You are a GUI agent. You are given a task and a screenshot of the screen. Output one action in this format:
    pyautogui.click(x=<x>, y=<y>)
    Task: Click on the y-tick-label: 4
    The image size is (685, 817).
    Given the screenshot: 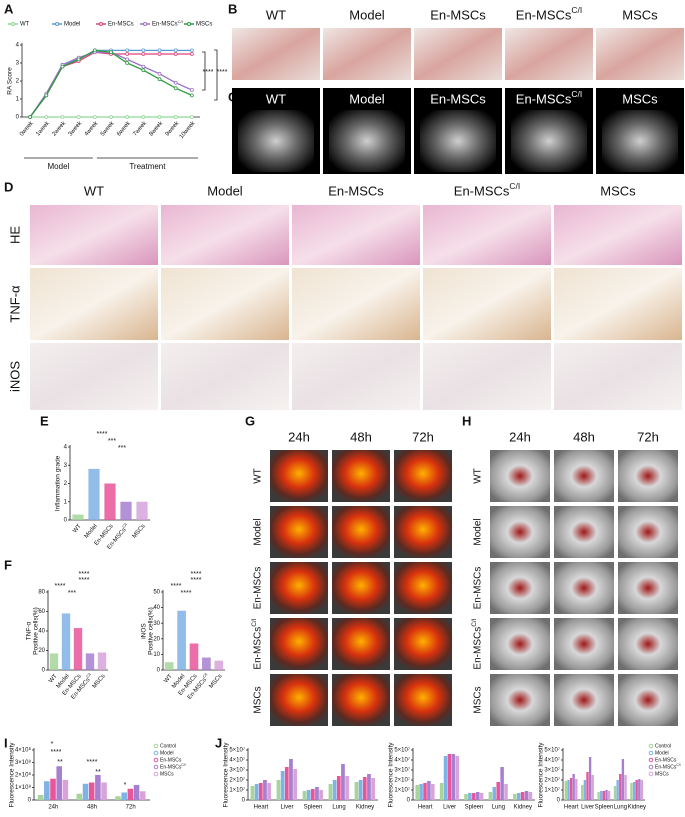 What is the action you would take?
    pyautogui.click(x=66, y=448)
    